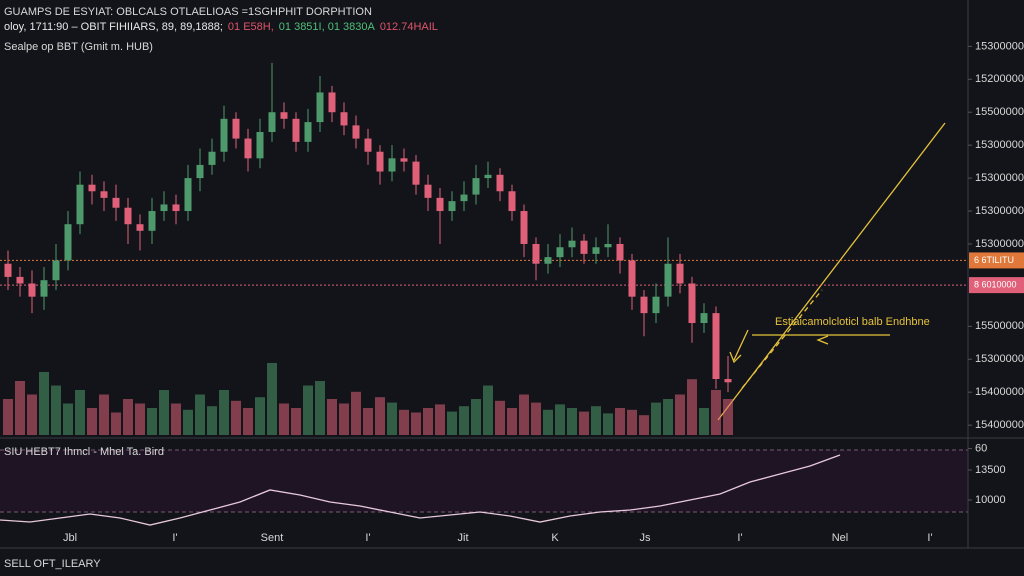 This screenshot has height=576, width=1024. I want to click on quote-part: 01 E58H,, so click(251, 27).